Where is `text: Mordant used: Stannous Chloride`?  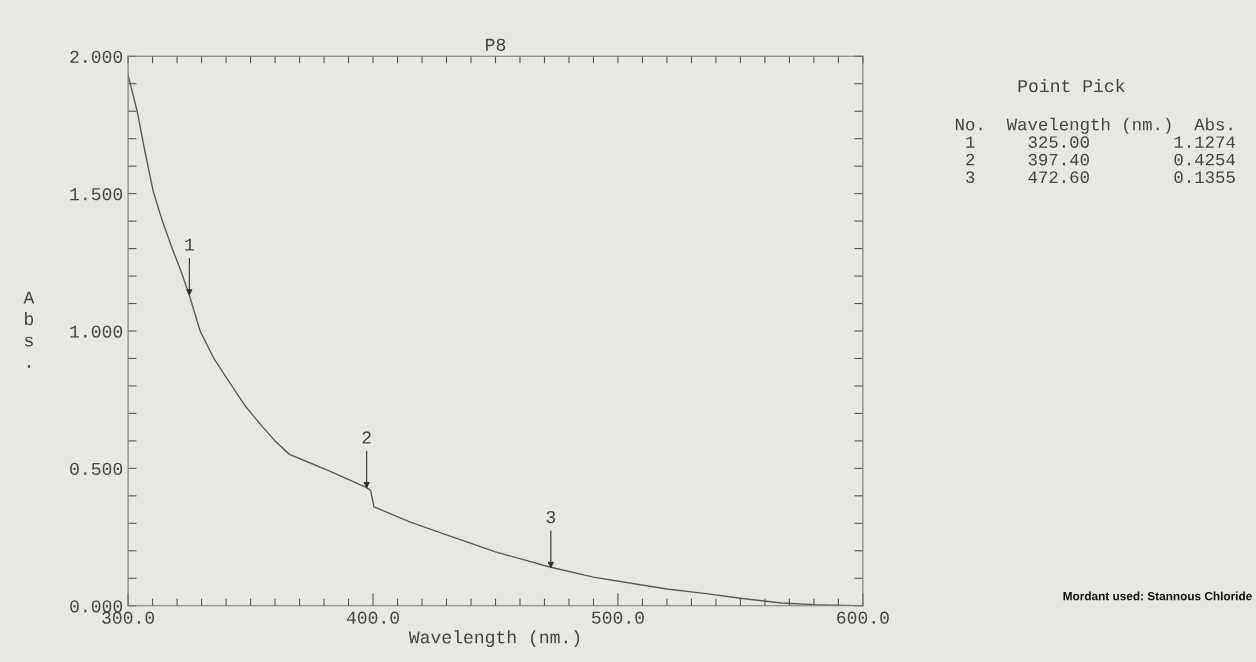 text: Mordant used: Stannous Chloride is located at coordinates (1157, 596).